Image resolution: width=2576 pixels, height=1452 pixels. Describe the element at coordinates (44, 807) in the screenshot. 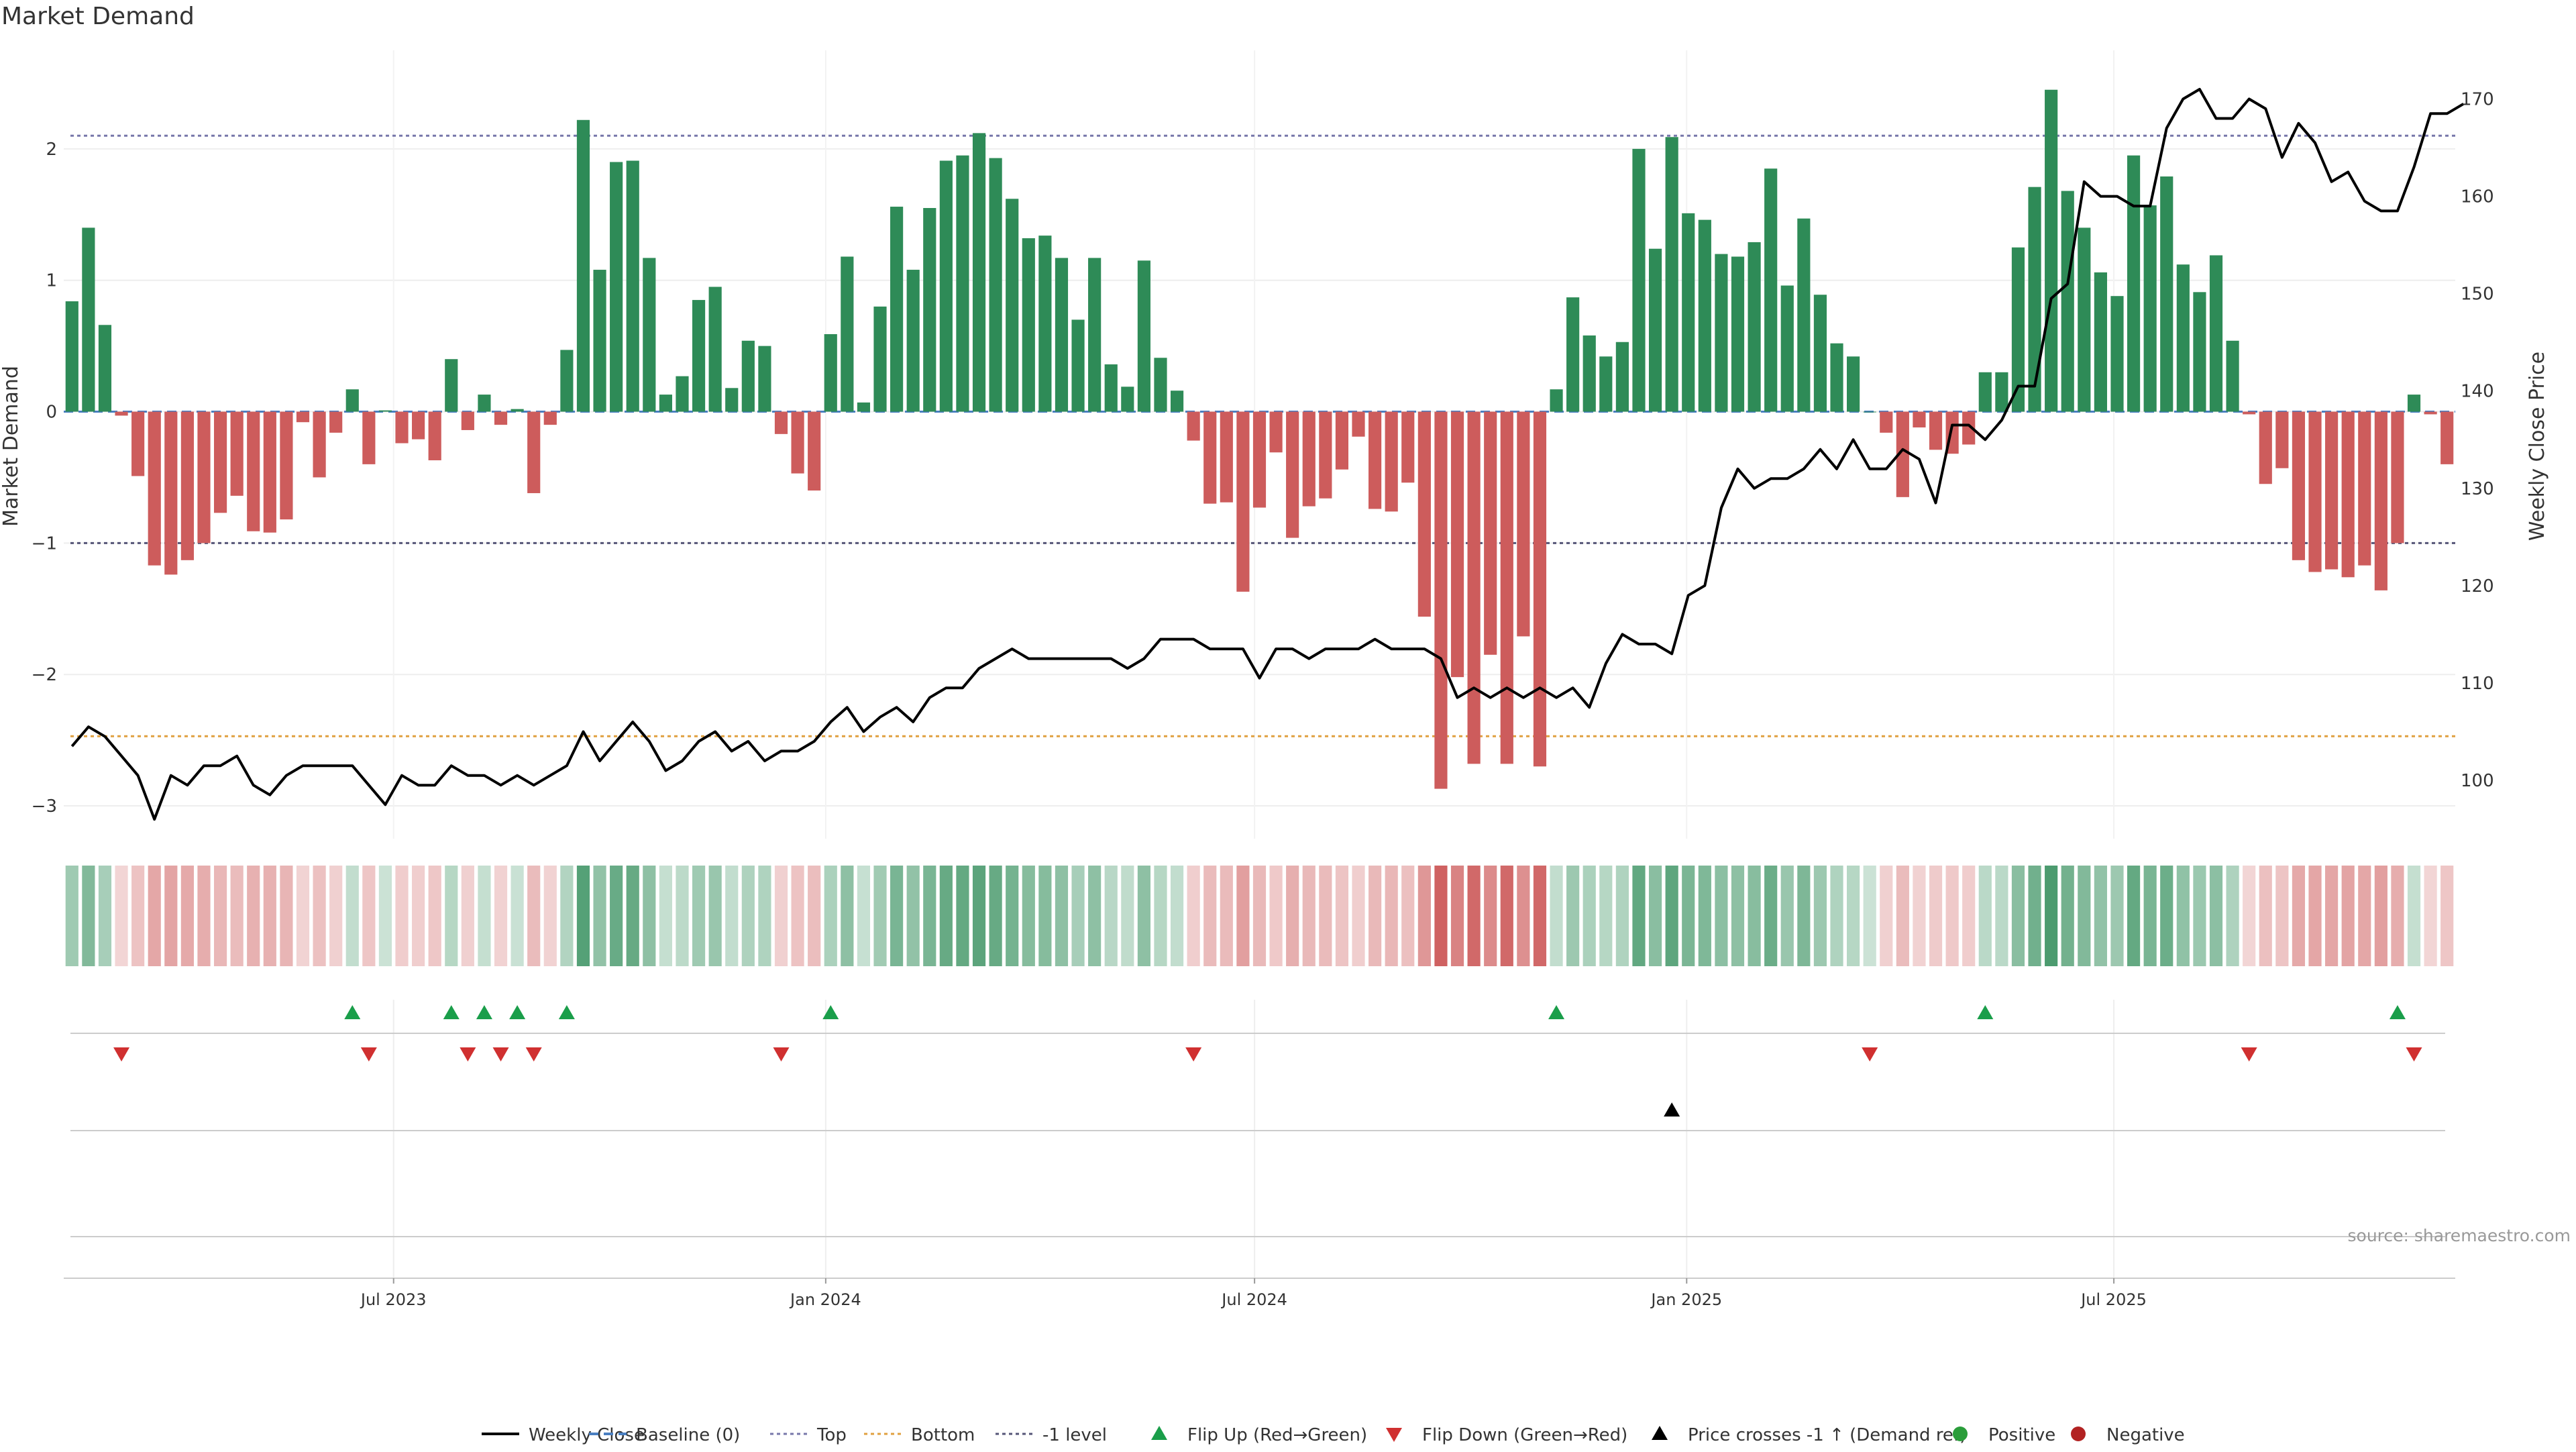

I see `y-tick-label: −3` at that location.